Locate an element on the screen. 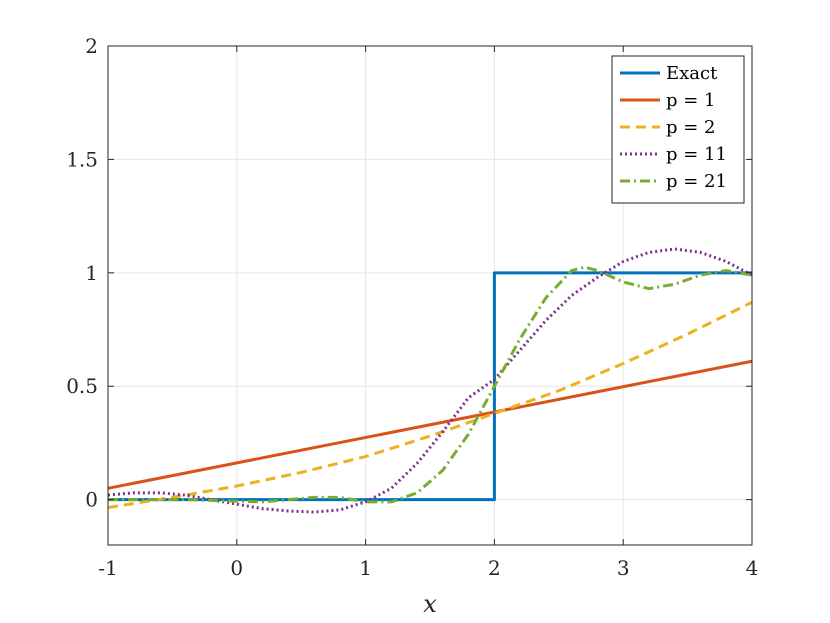 The height and width of the screenshot is (623, 830). legend-label-3: p = 11 is located at coordinates (696, 154).